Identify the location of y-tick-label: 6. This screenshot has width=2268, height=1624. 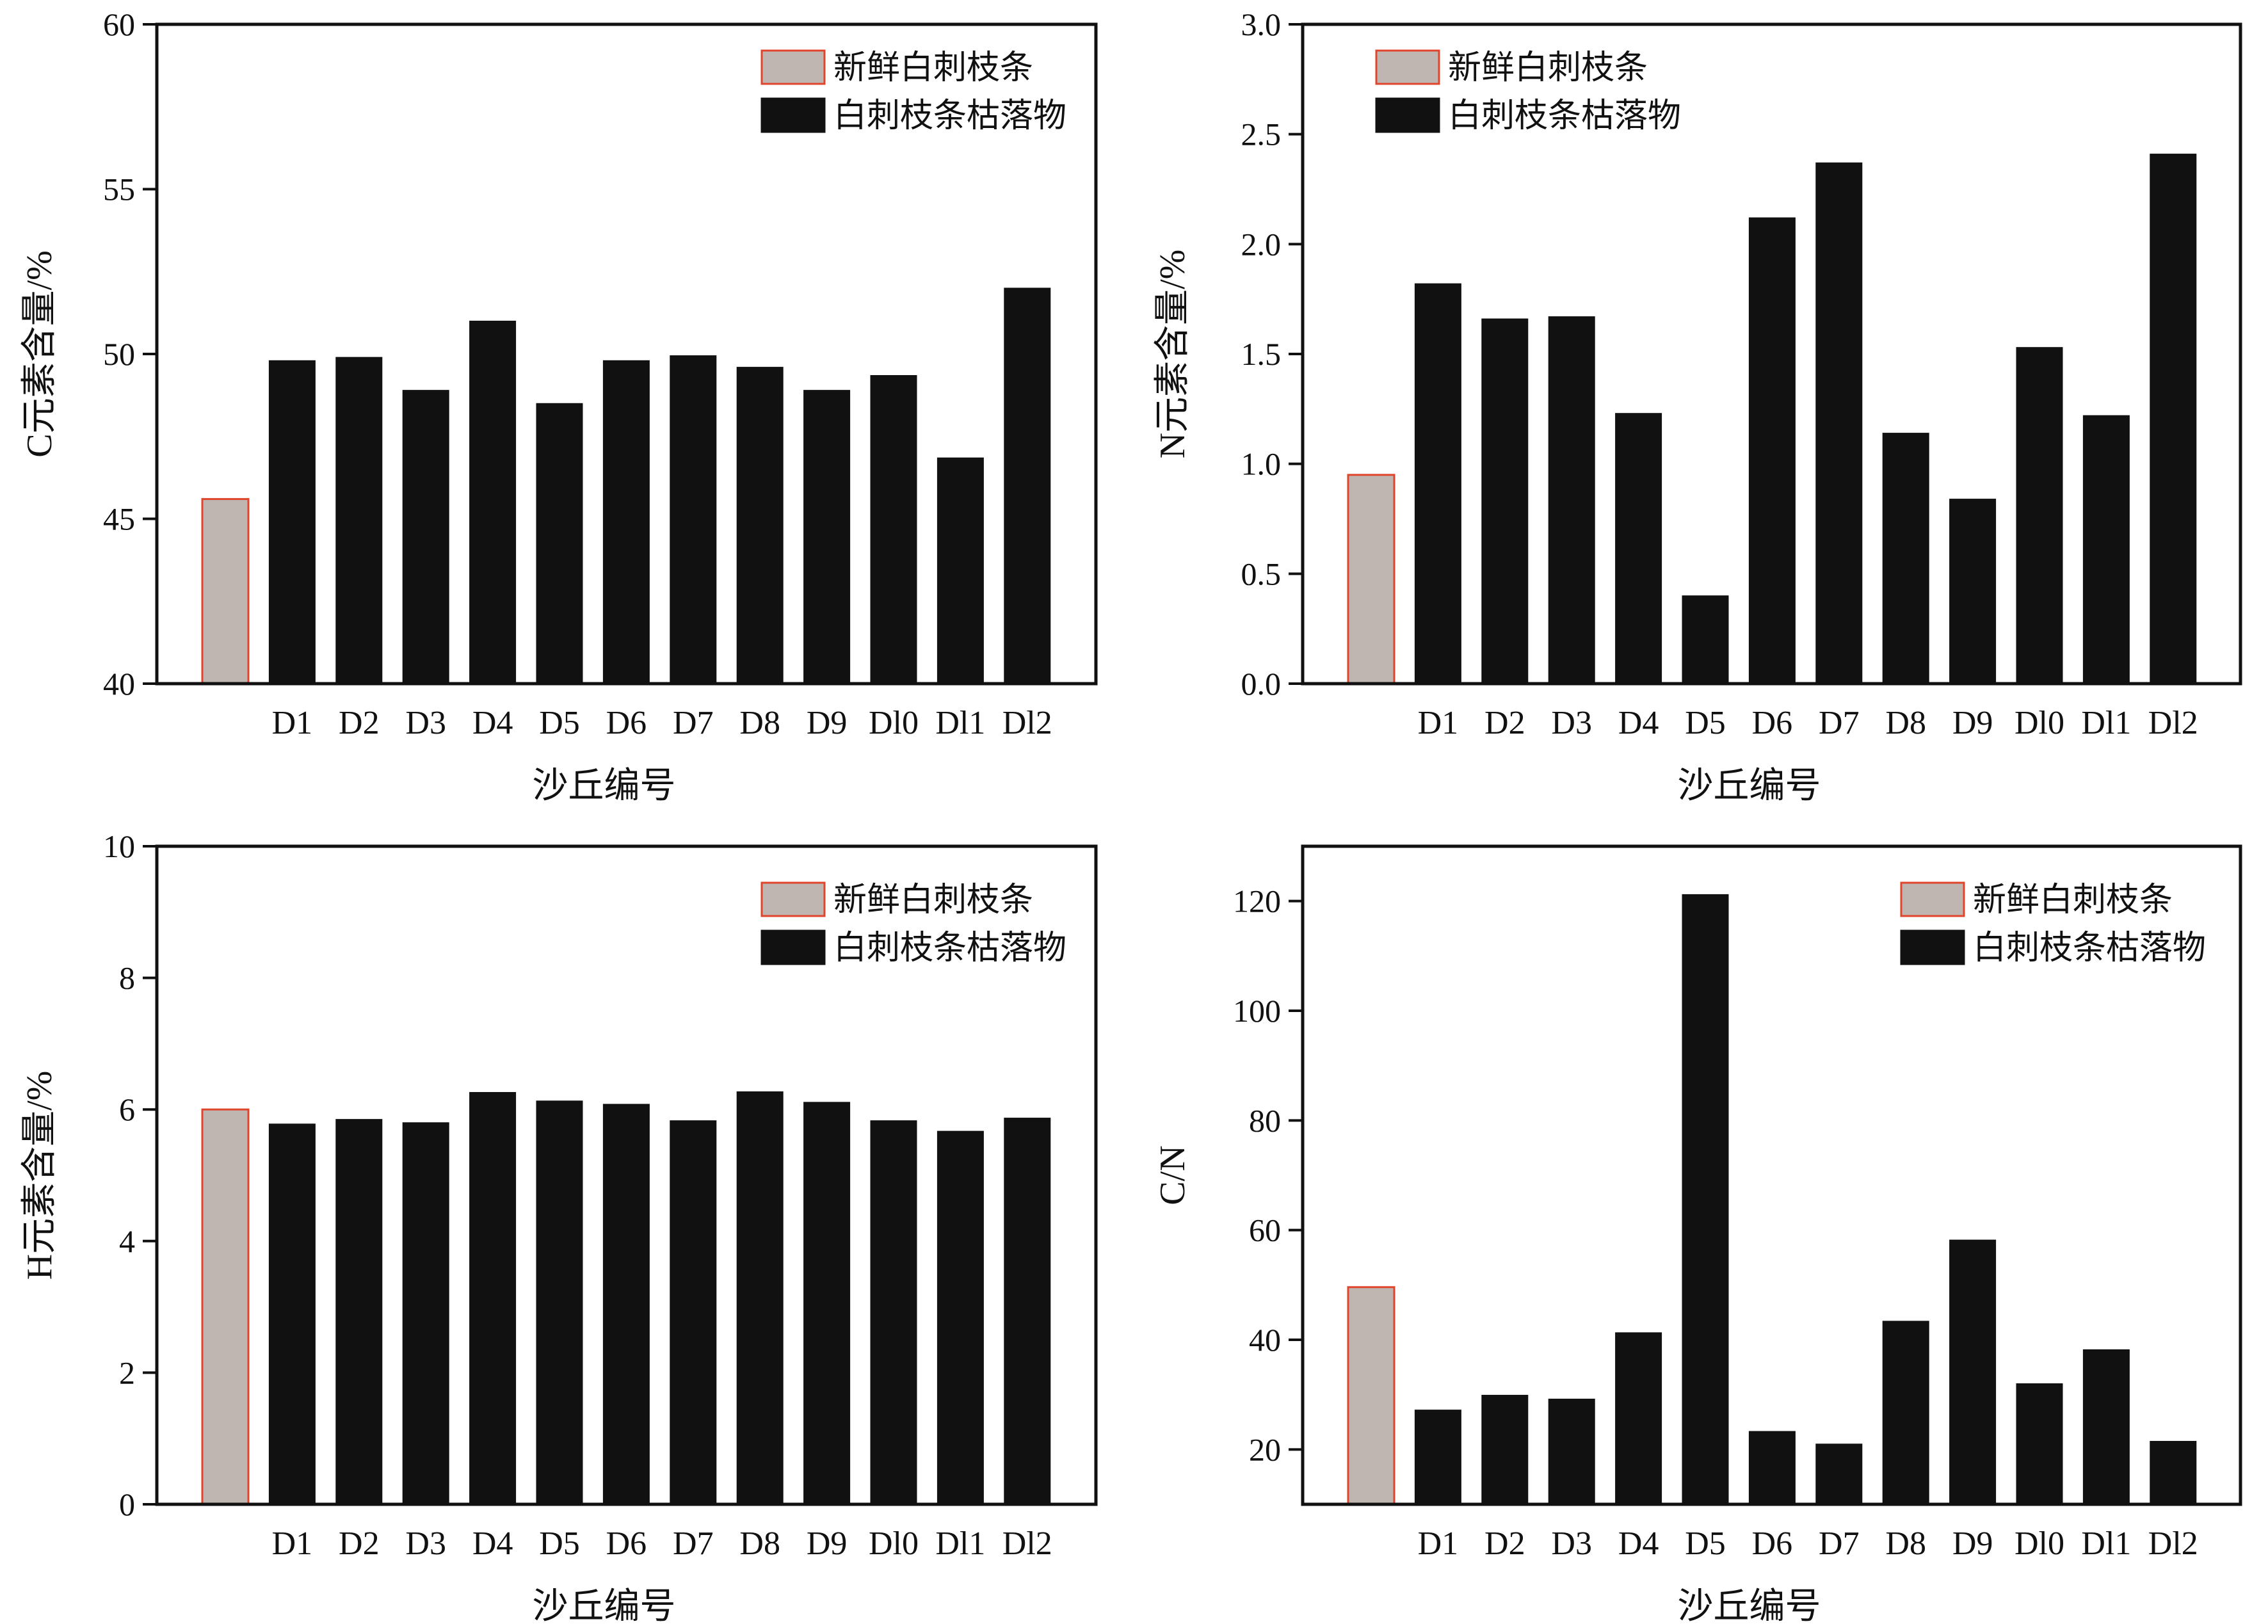
(127, 1109).